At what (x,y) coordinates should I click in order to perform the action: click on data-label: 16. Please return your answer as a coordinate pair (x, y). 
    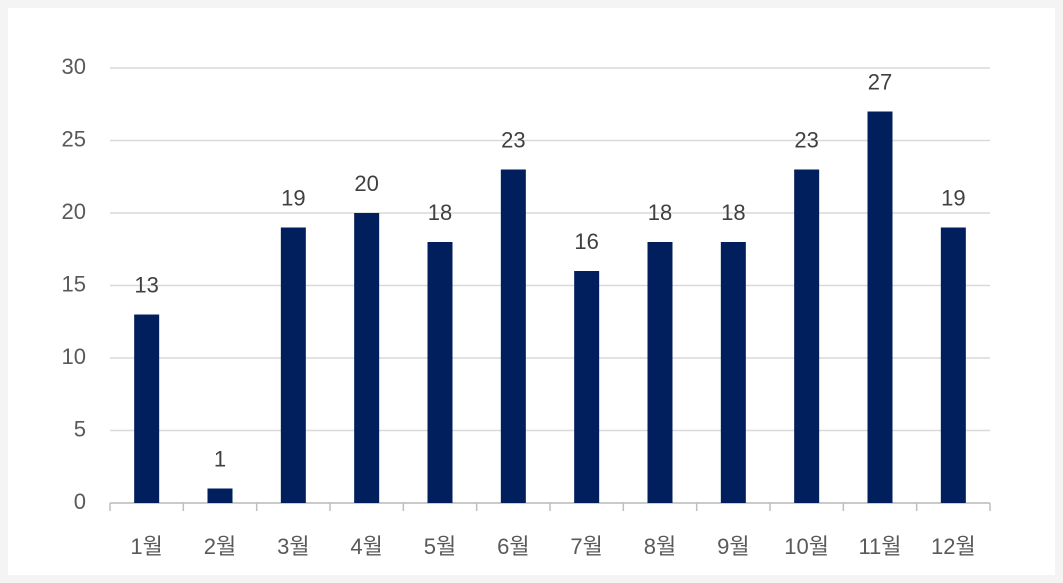
    Looking at the image, I should click on (586, 241).